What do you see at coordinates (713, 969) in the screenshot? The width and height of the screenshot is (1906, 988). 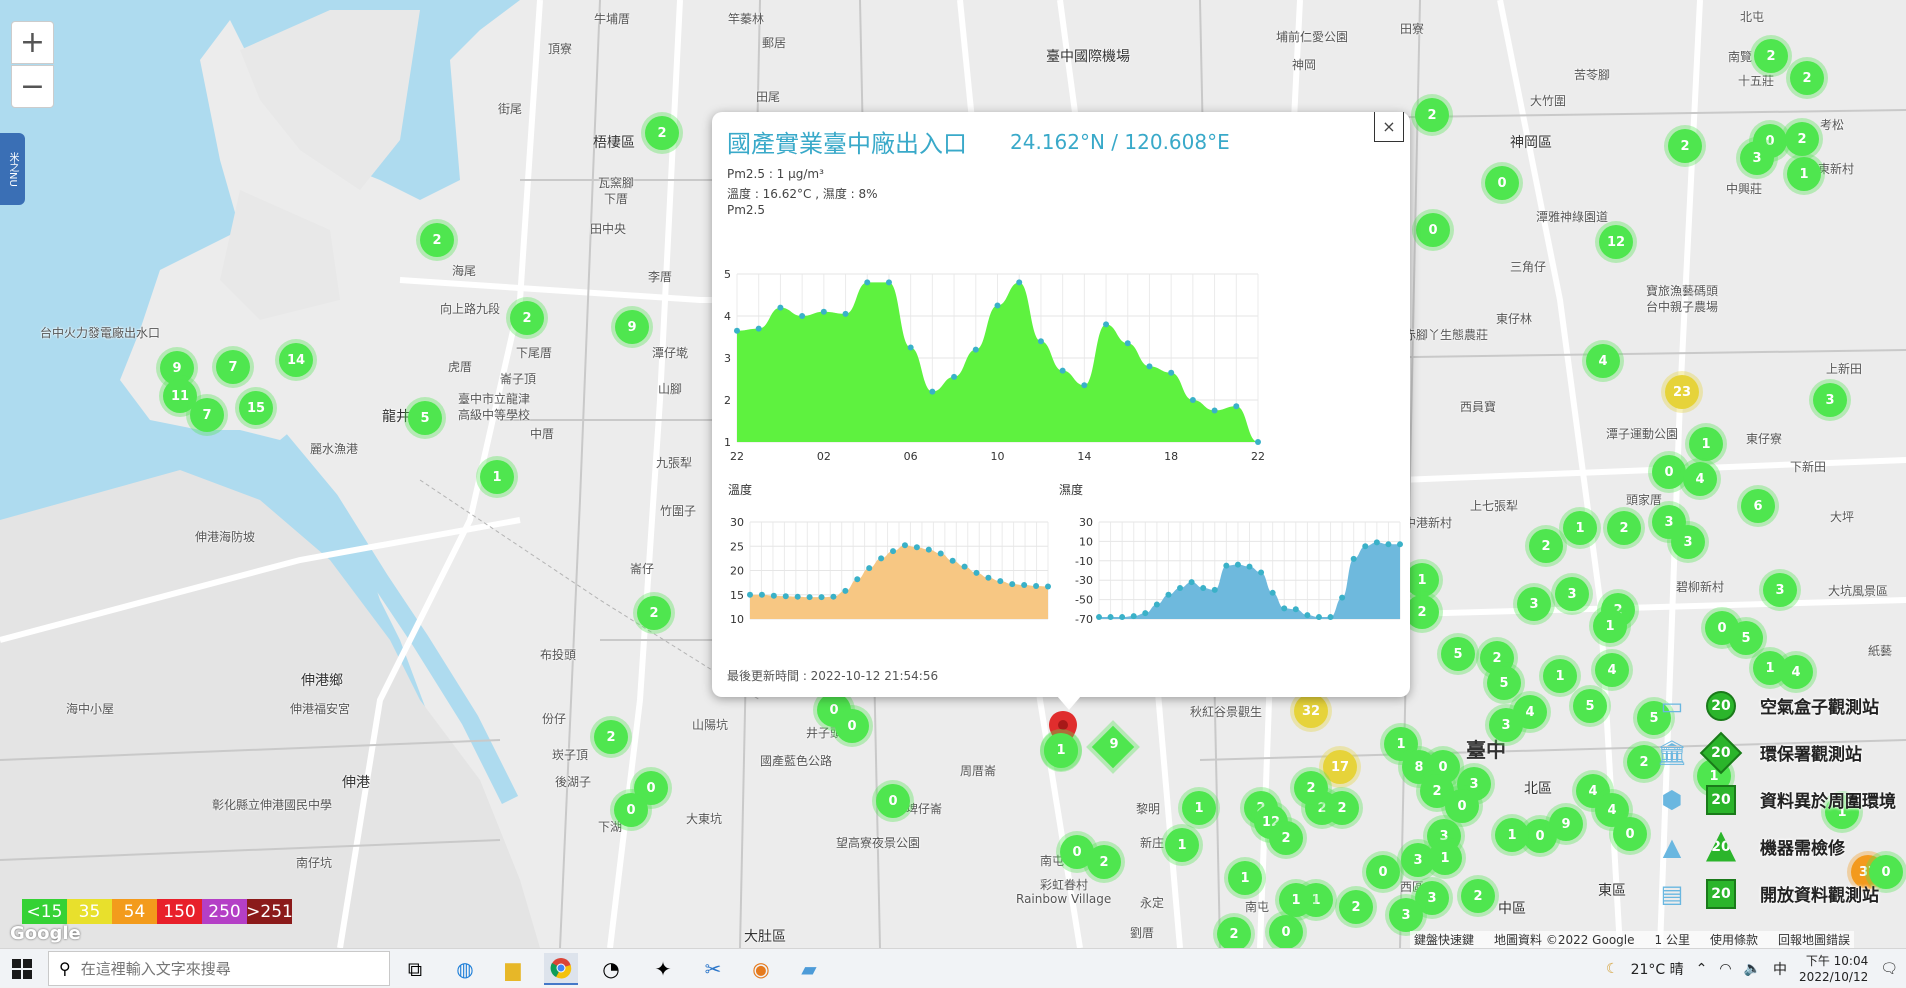 I see `snipping-tool-icon: ✂` at bounding box center [713, 969].